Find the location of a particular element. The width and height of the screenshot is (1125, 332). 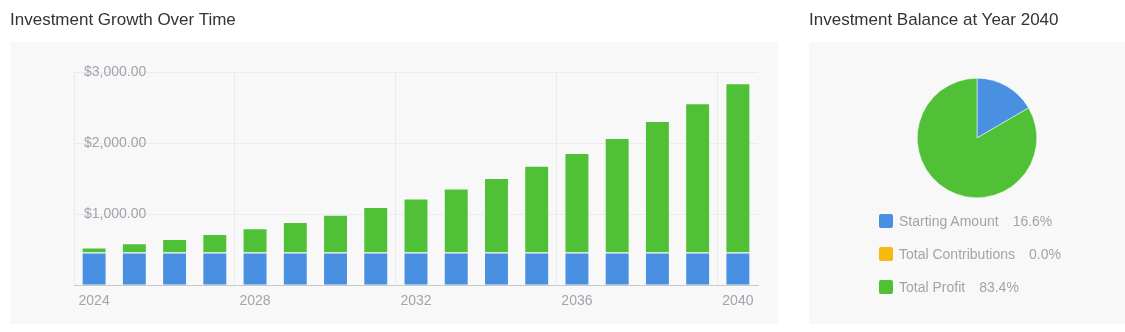

text: 0.0% is located at coordinates (1044, 253).